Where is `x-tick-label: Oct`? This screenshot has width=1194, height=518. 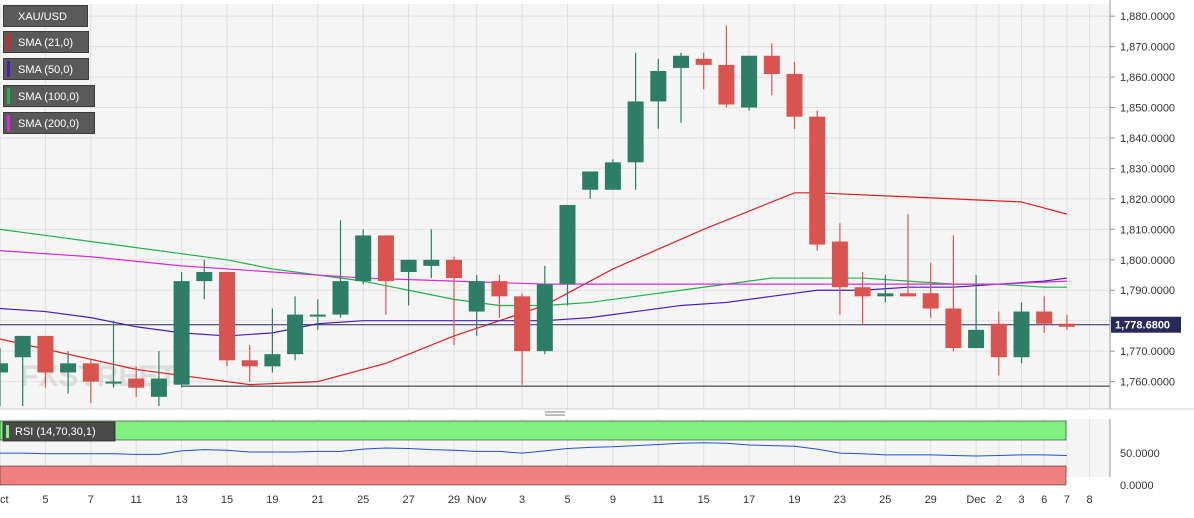
x-tick-label: Oct is located at coordinates (4, 500).